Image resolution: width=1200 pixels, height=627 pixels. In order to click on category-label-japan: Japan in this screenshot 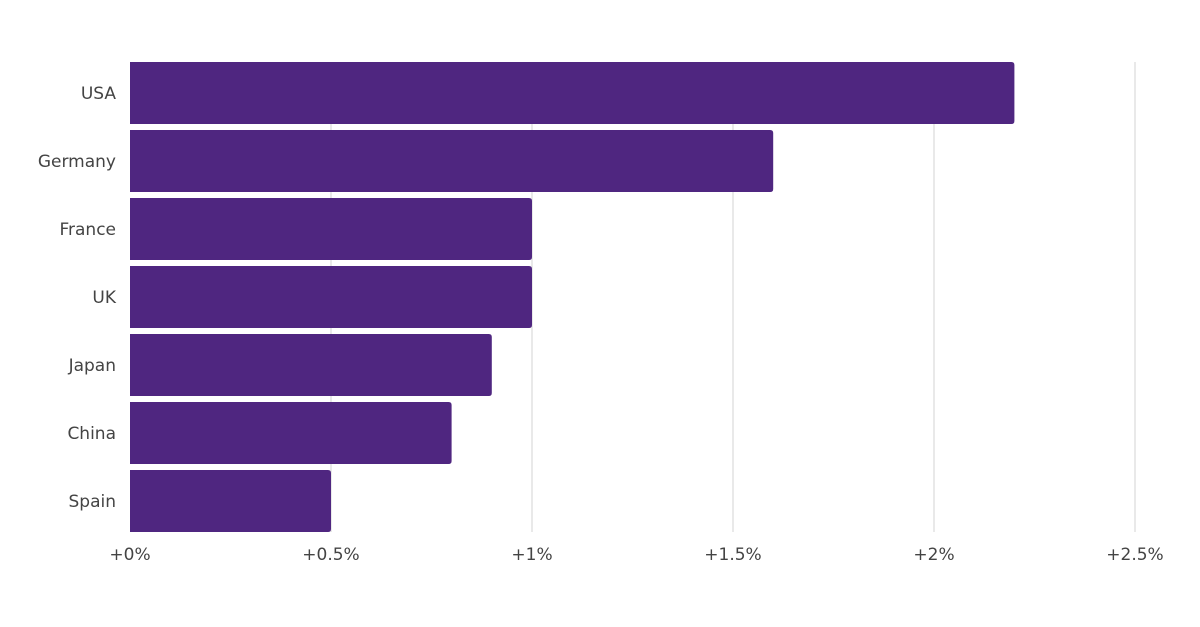, I will do `click(92, 366)`.